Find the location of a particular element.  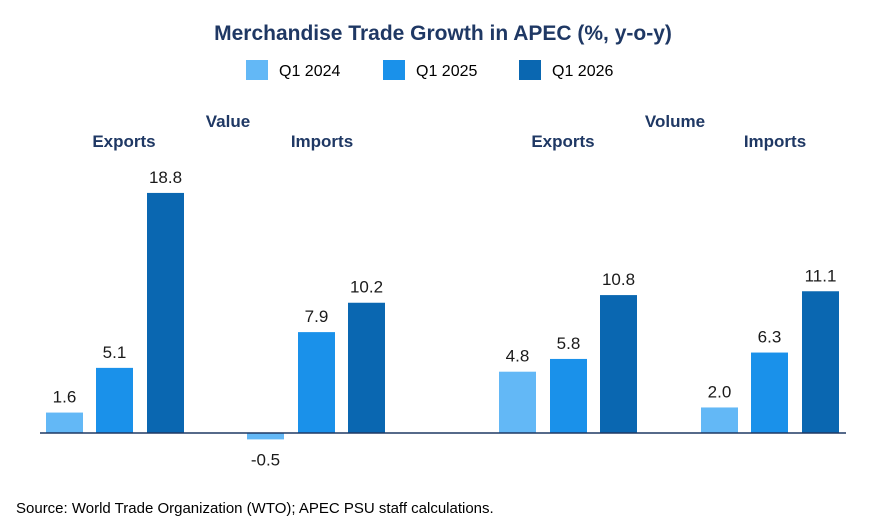

legend: Q1 2024 Q1 2025 Q1 2026 is located at coordinates (429, 70).